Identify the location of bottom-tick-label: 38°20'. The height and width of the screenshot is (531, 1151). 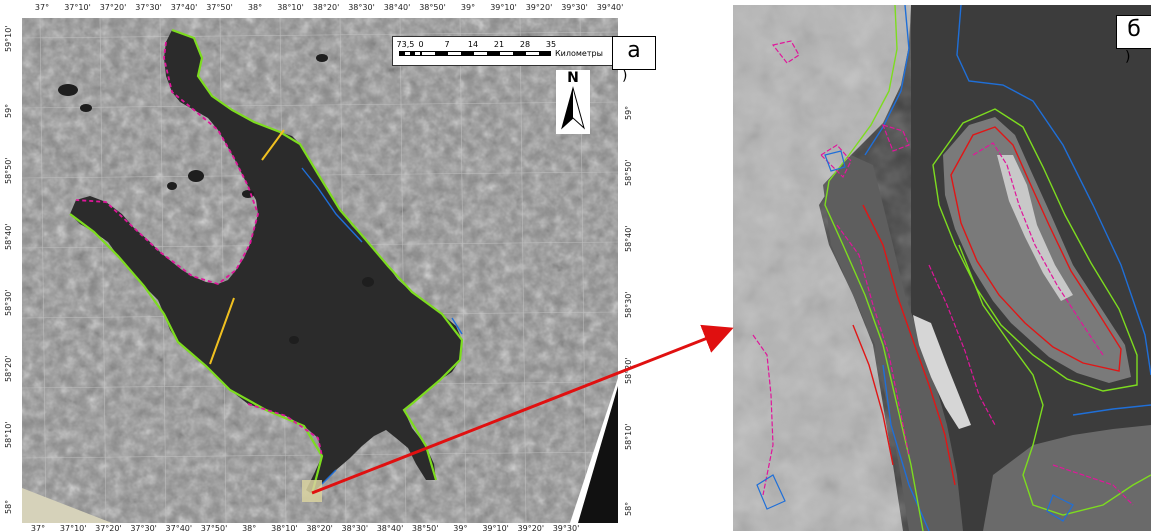
(319, 527).